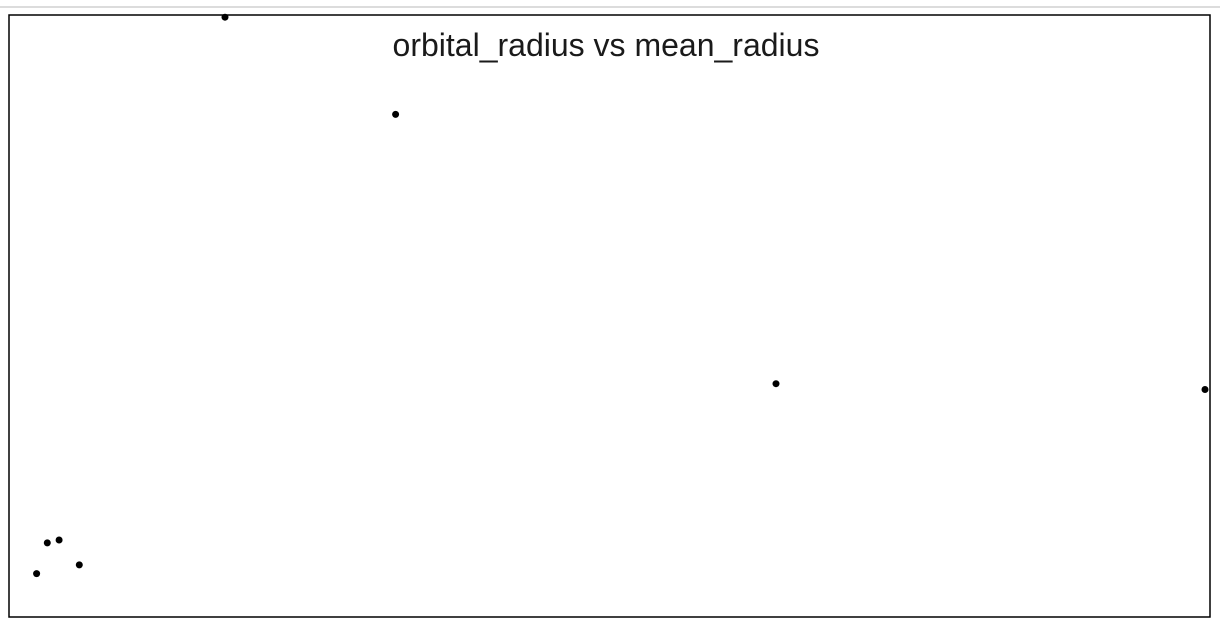 This screenshot has height=628, width=1220. I want to click on chart-title: orbital_radius vs mean_radius, so click(606, 45).